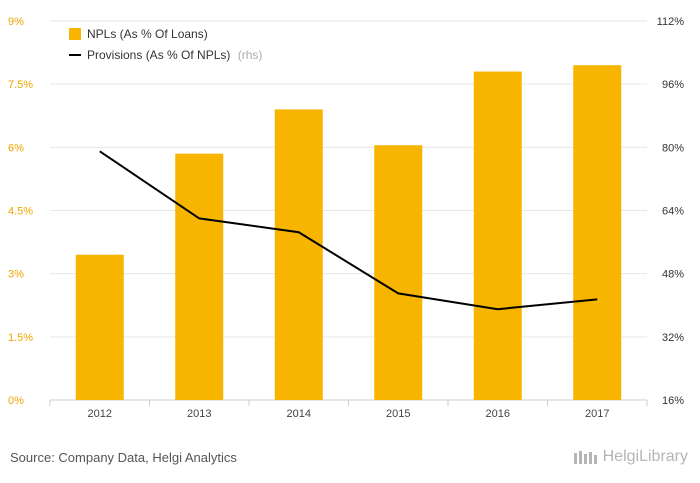  What do you see at coordinates (398, 414) in the screenshot?
I see `x-tick-label: 2015` at bounding box center [398, 414].